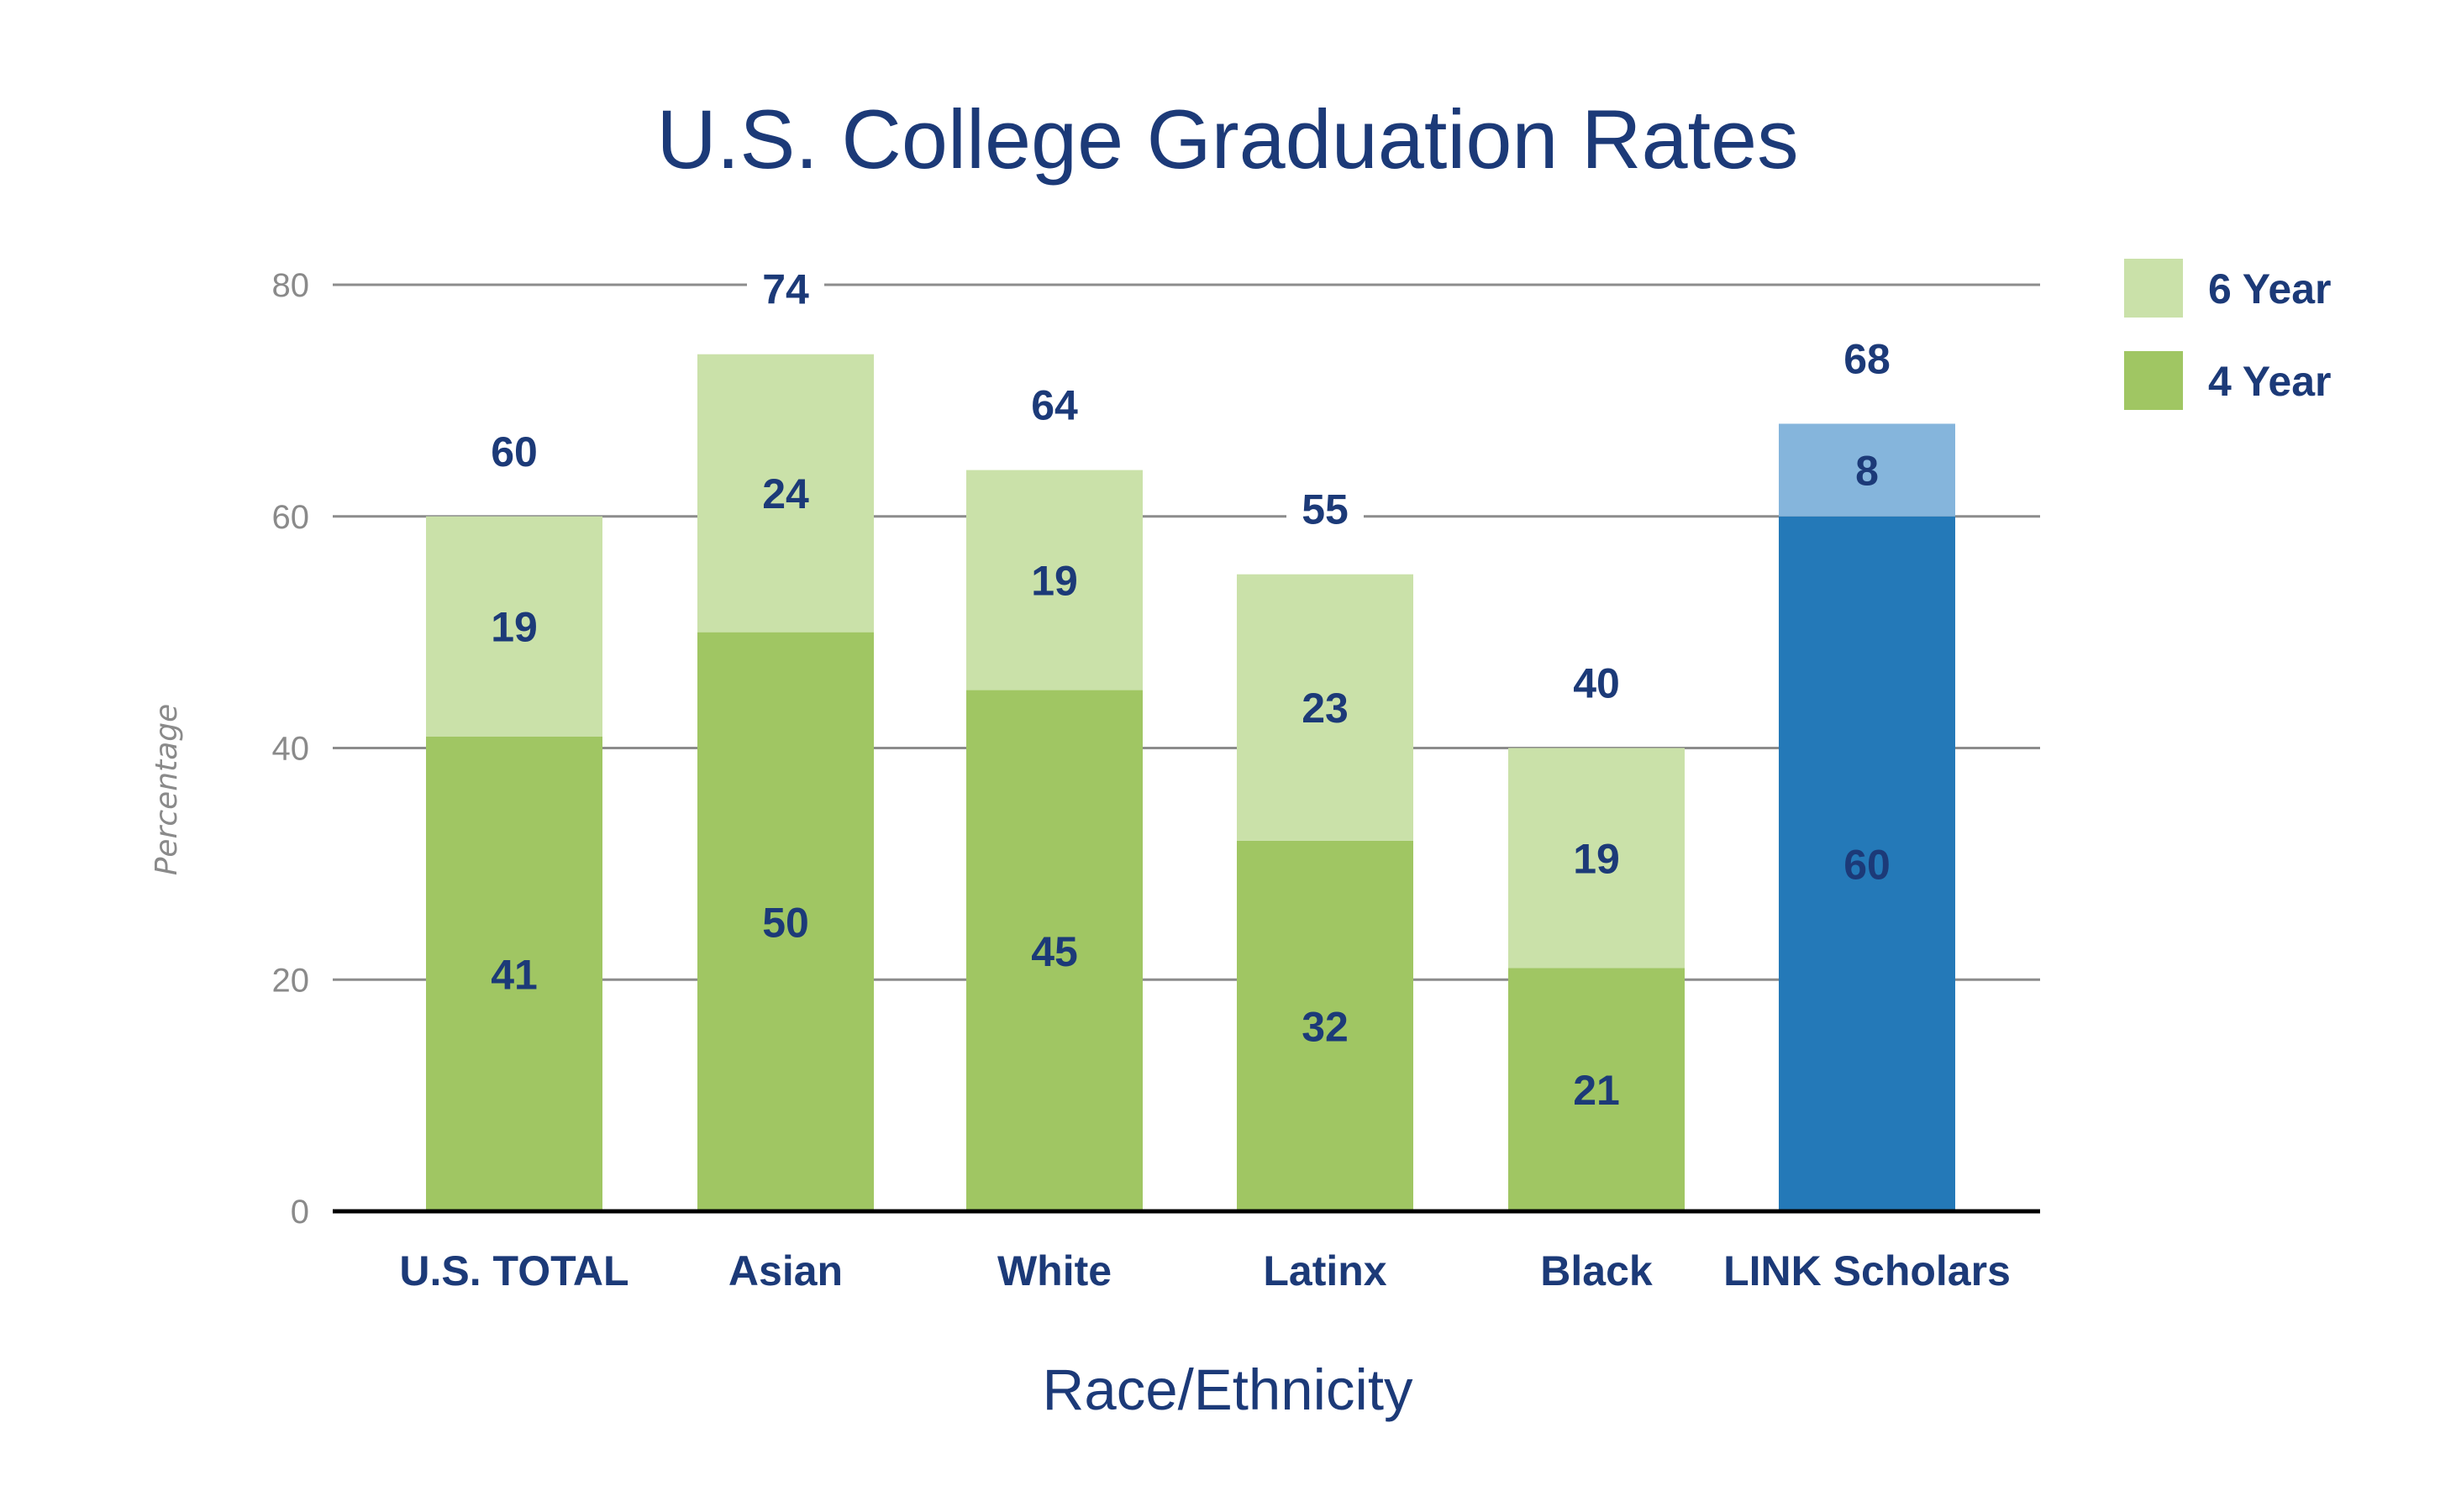  I want to click on data-label-4-year: 32, so click(1325, 1026).